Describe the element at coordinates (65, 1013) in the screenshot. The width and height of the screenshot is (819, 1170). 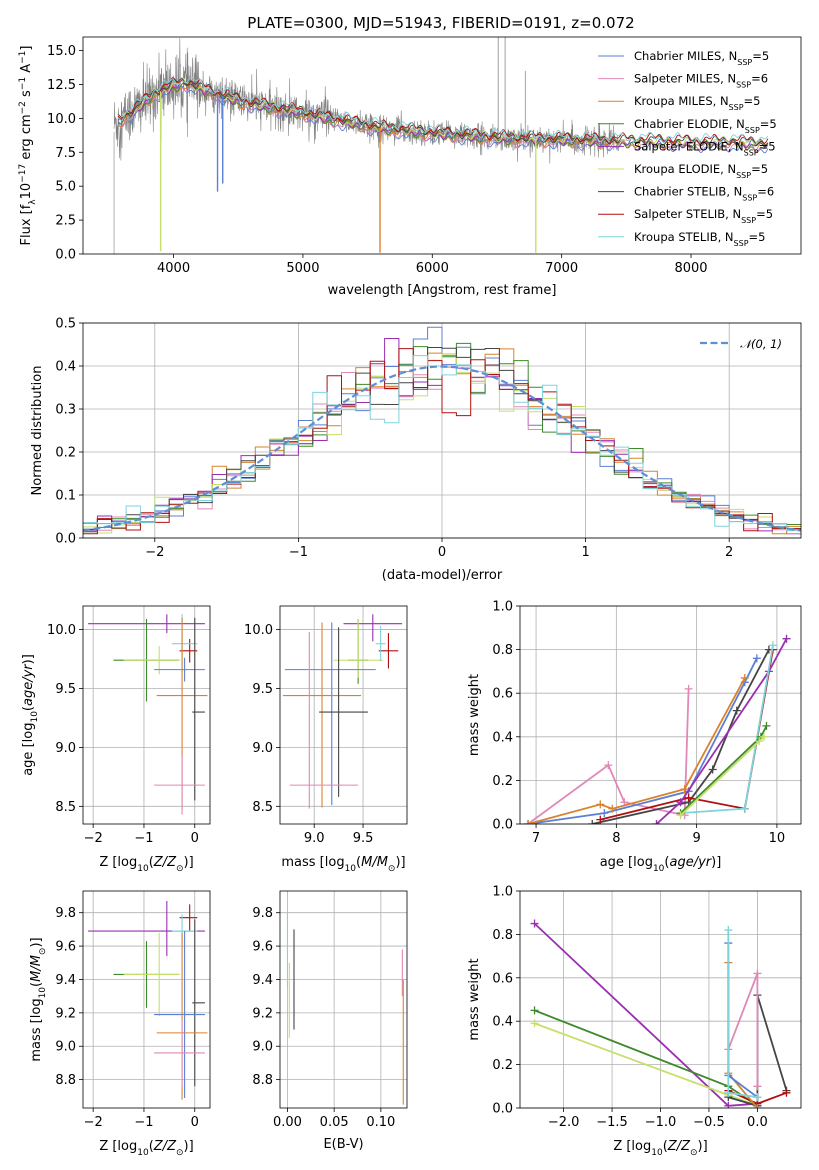
I see `mass-Z-ytick-label: 9.2` at that location.